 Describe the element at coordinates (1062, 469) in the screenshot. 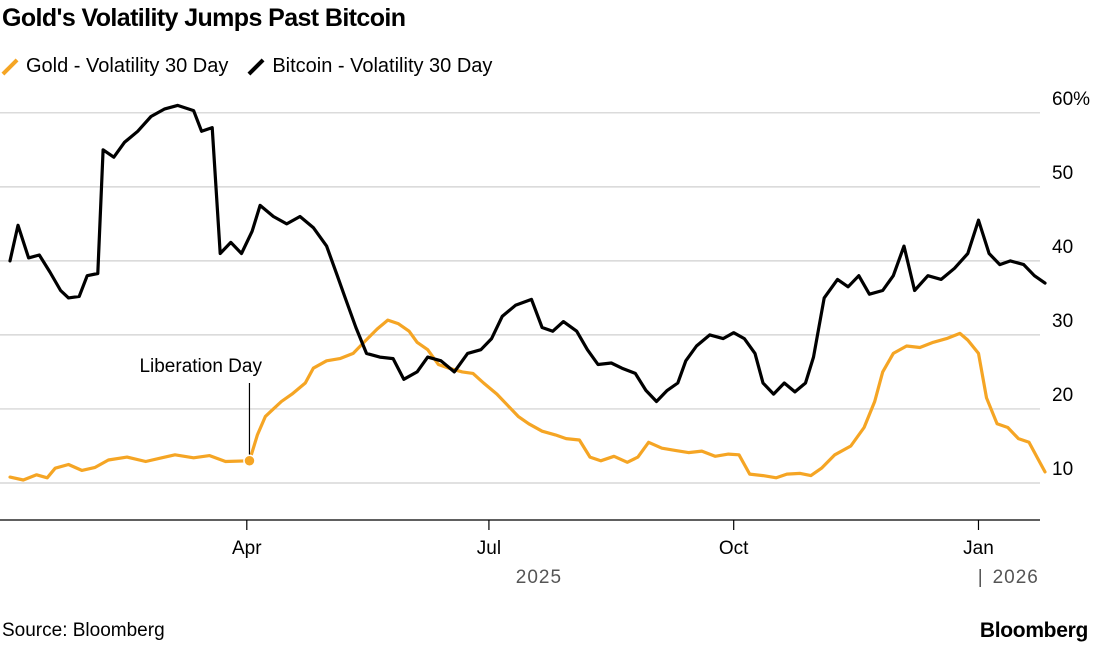

I see `y-tick-label-10: 10` at that location.